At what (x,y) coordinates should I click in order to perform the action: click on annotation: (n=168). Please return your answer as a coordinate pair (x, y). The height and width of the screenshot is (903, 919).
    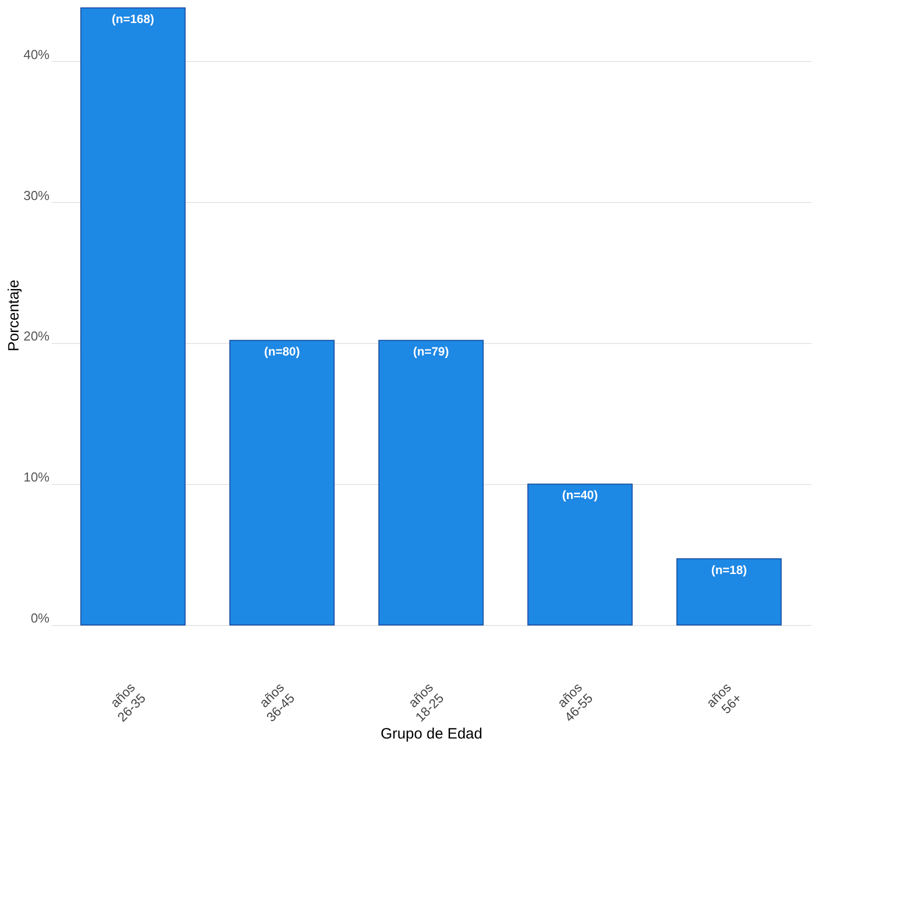
    Looking at the image, I should click on (133, 19).